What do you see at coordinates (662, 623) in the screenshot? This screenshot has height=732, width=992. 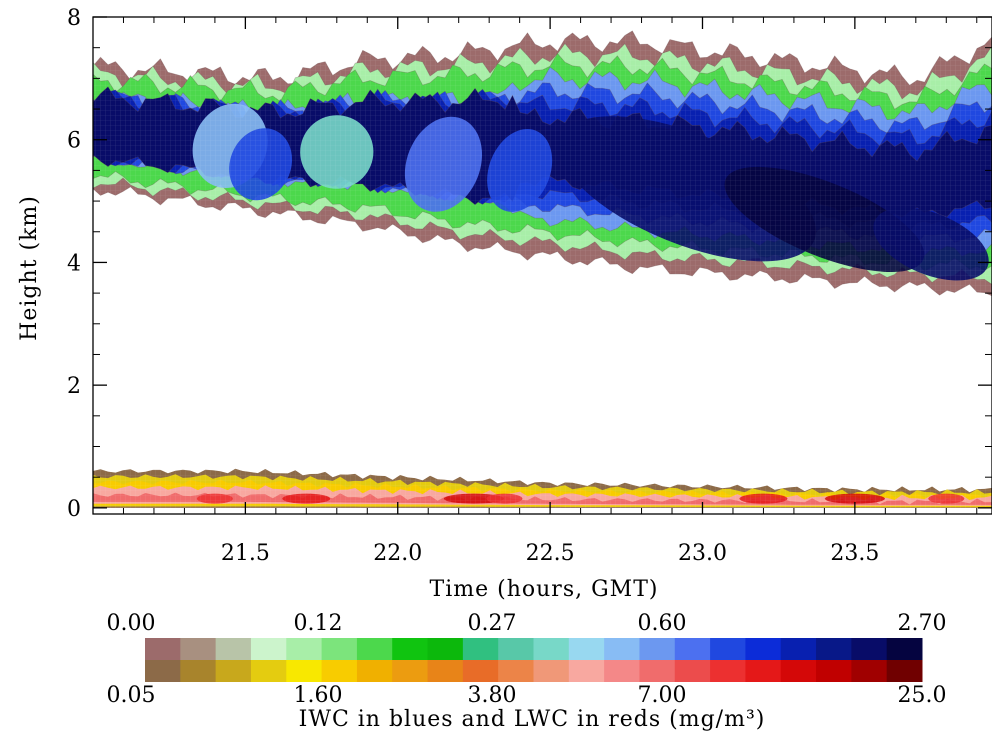 I see `iwc-tick-label: 0.60` at bounding box center [662, 623].